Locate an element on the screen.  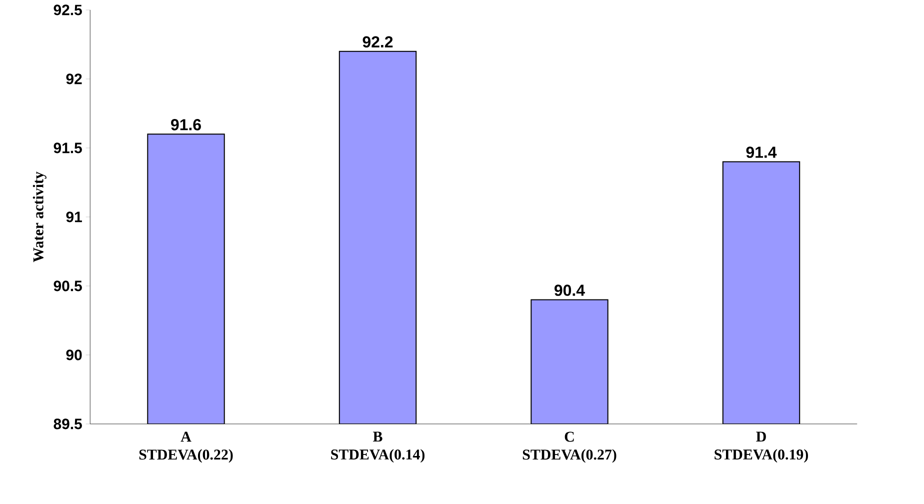
data-label: 92.2 is located at coordinates (377, 42).